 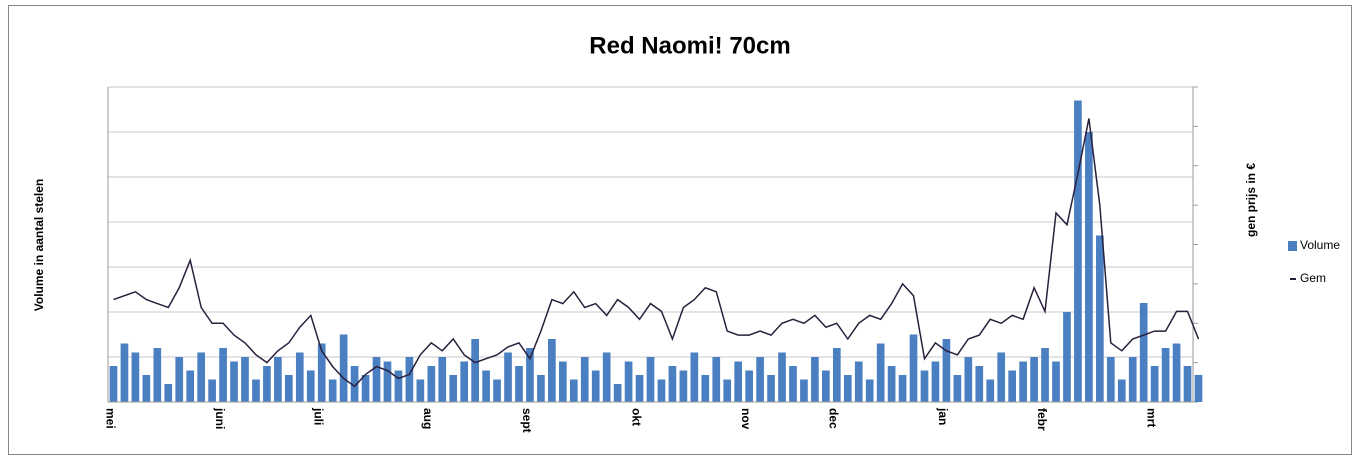 I want to click on x-tick-label: juli, so click(x=319, y=416).